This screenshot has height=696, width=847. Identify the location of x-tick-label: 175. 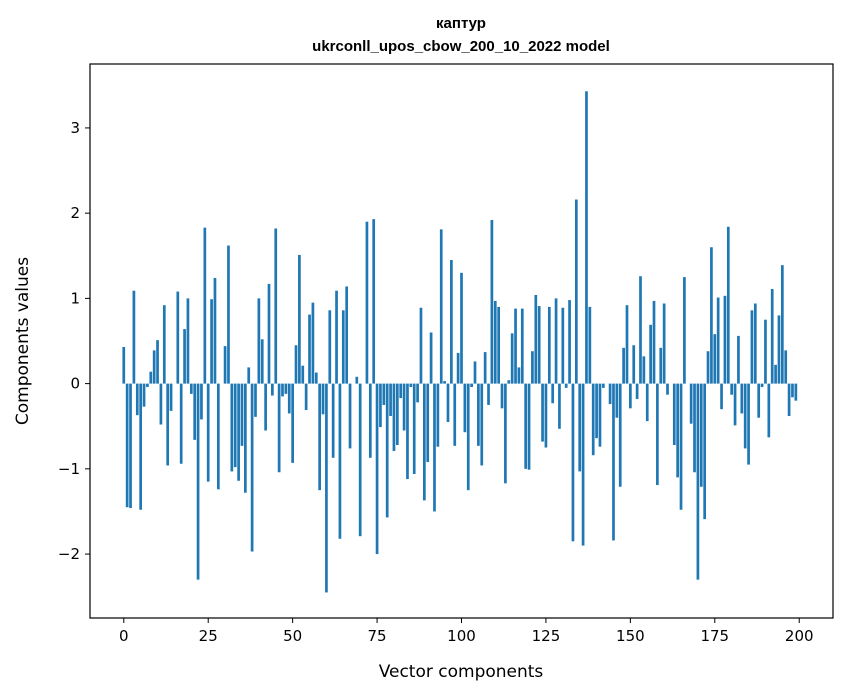
(714, 636).